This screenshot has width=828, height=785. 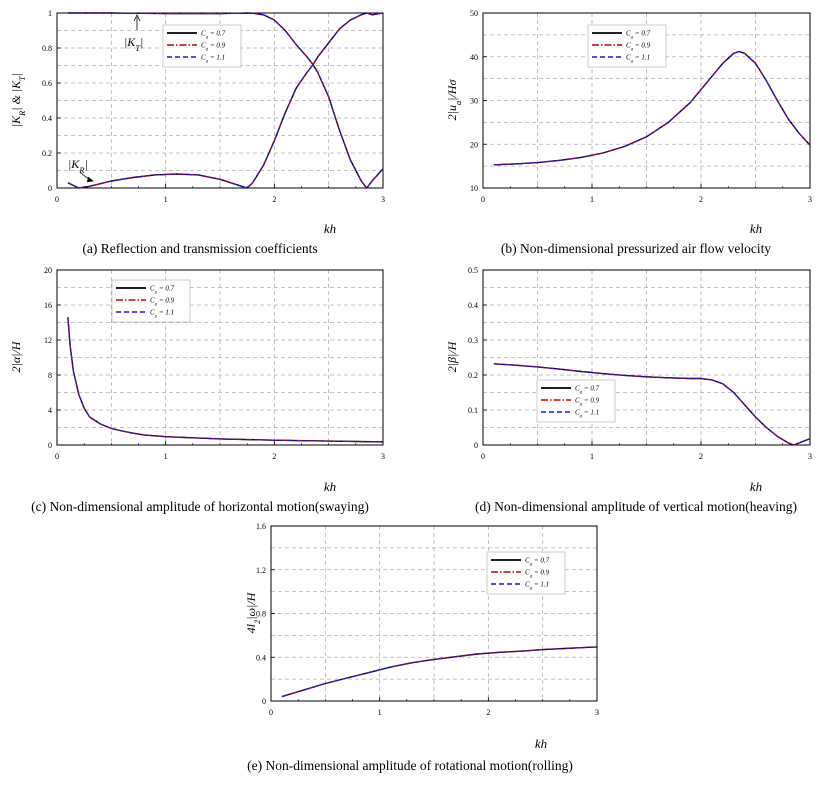 What do you see at coordinates (78, 166) in the screenshot?
I see `kr-annotation: |KR|` at bounding box center [78, 166].